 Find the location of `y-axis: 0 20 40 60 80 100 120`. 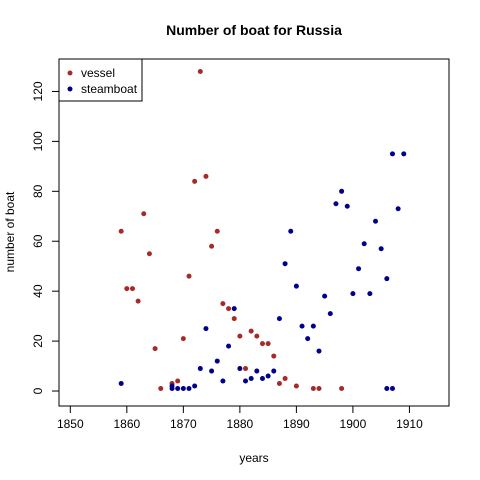

y-axis: 0 20 40 60 80 100 120 is located at coordinates (45, 237).